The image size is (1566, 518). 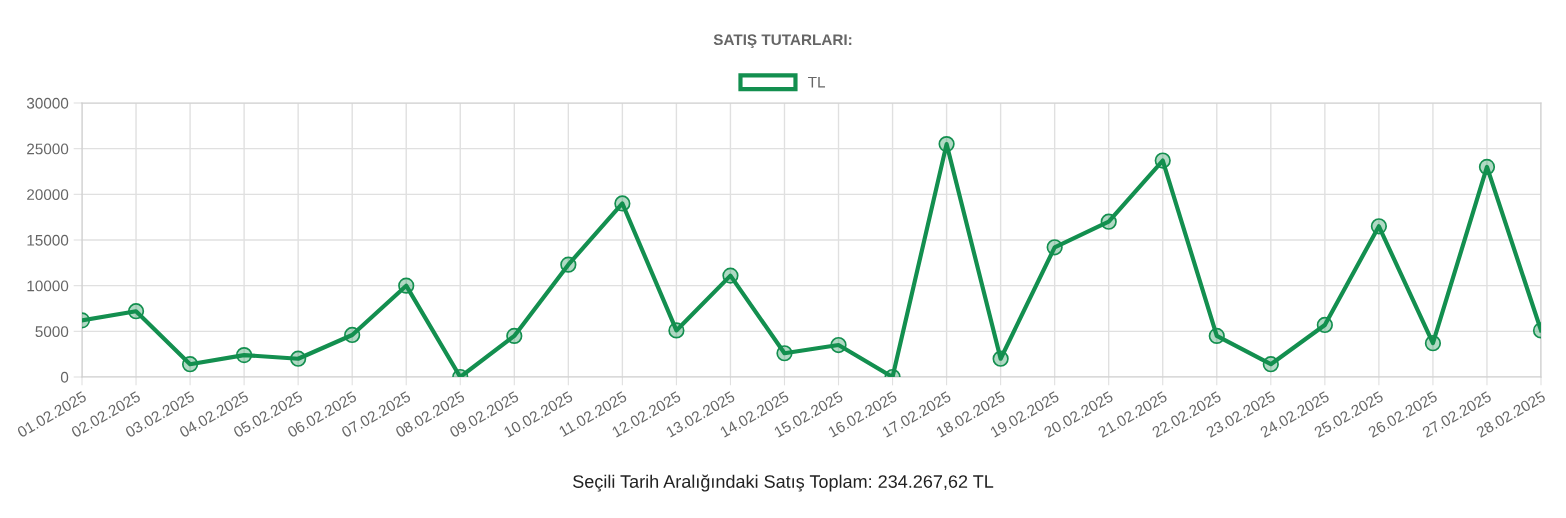 What do you see at coordinates (48, 240) in the screenshot?
I see `y-tick-label: 15000` at bounding box center [48, 240].